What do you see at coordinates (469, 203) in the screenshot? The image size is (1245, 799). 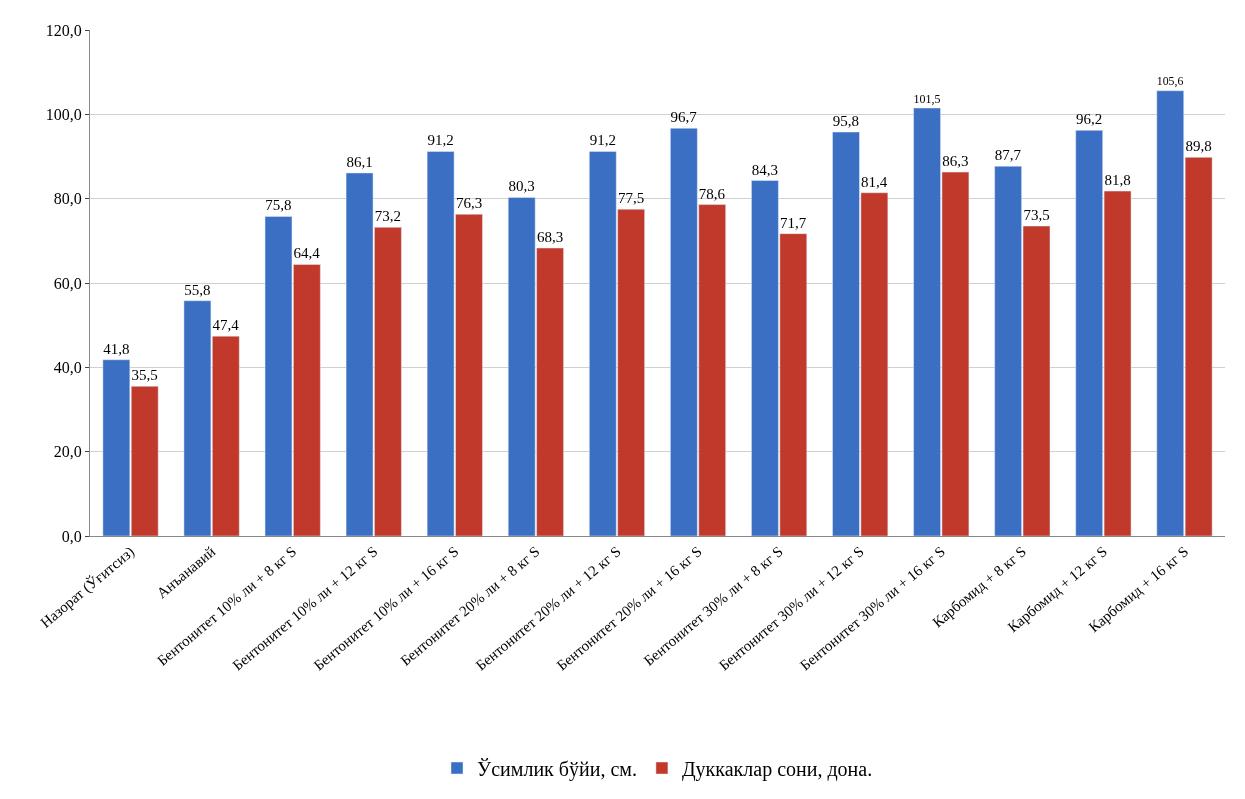 I see `data-label: 76,3` at bounding box center [469, 203].